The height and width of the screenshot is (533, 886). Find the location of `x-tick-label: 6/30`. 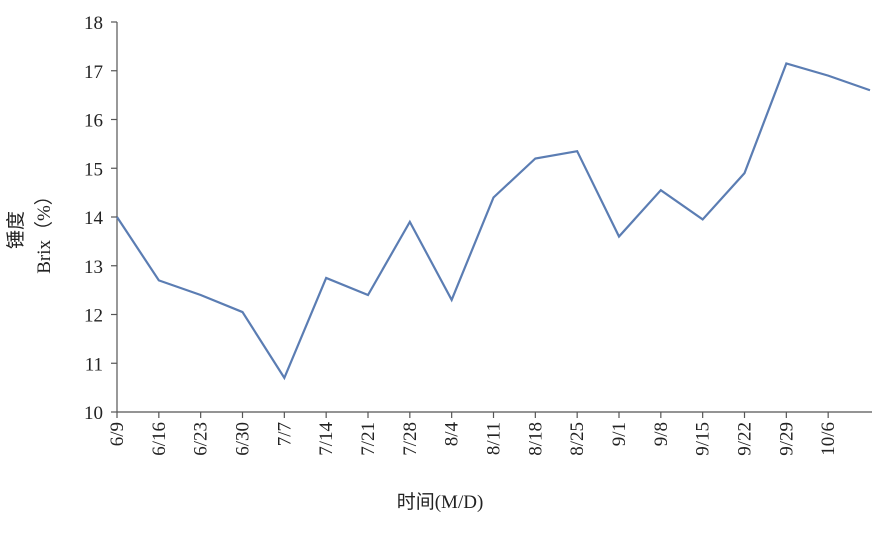

x-tick-label: 6/30 is located at coordinates (243, 439).